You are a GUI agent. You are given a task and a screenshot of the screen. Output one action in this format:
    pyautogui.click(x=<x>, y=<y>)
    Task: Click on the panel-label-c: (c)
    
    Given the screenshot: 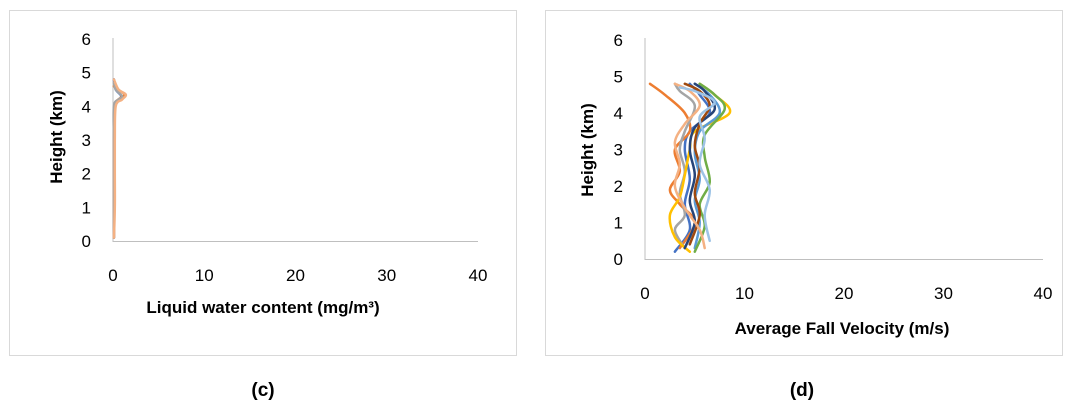 What is the action you would take?
    pyautogui.click(x=262, y=390)
    